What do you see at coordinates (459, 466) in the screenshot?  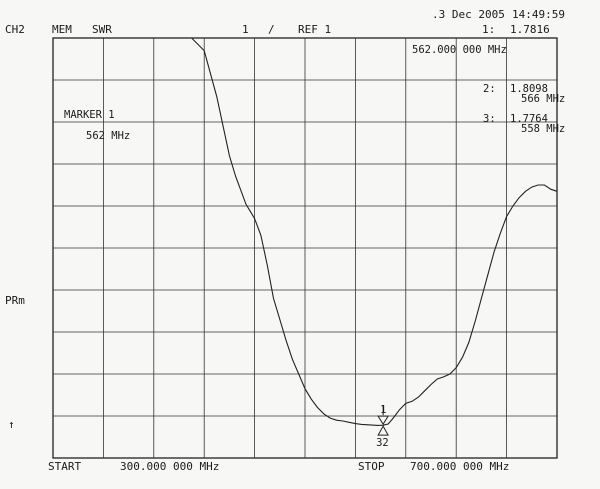 I see `stop-frequency: 700.000 000 MHz` at bounding box center [459, 466].